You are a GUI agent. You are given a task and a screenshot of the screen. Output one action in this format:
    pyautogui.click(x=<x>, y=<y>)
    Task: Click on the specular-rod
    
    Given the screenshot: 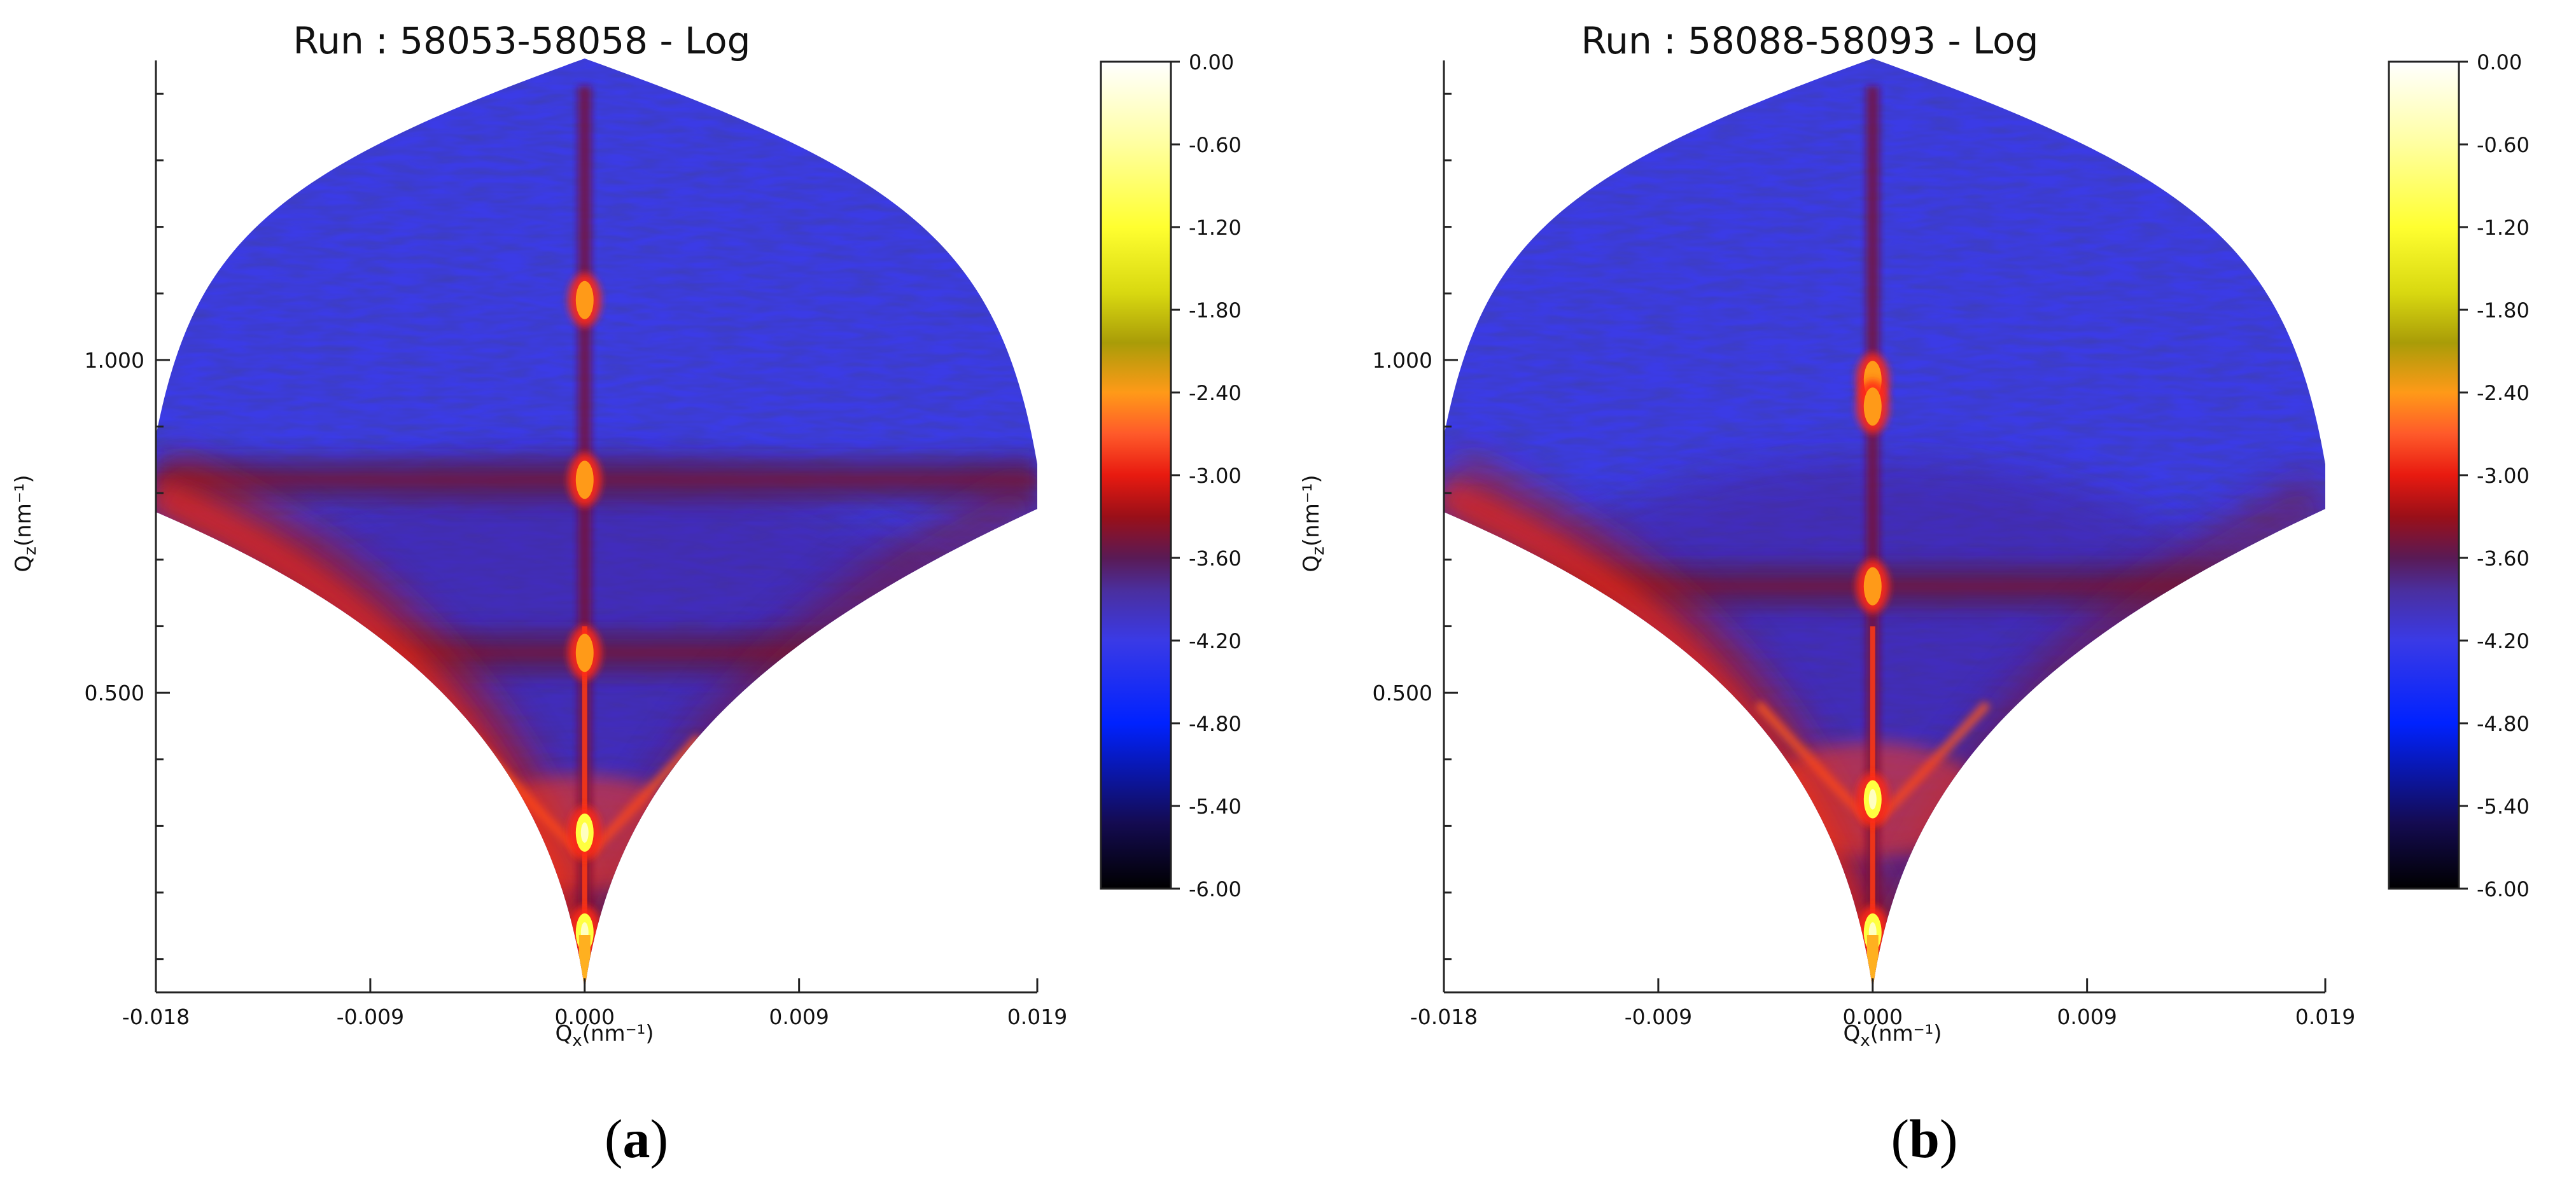 What is the action you would take?
    pyautogui.click(x=1872, y=538)
    